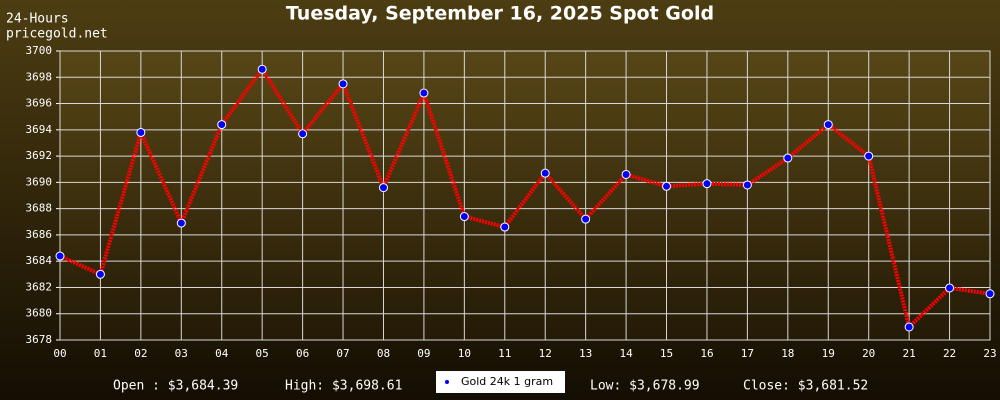 The height and width of the screenshot is (400, 1000). What do you see at coordinates (59, 353) in the screenshot?
I see `x-tick-label: 00` at bounding box center [59, 353].